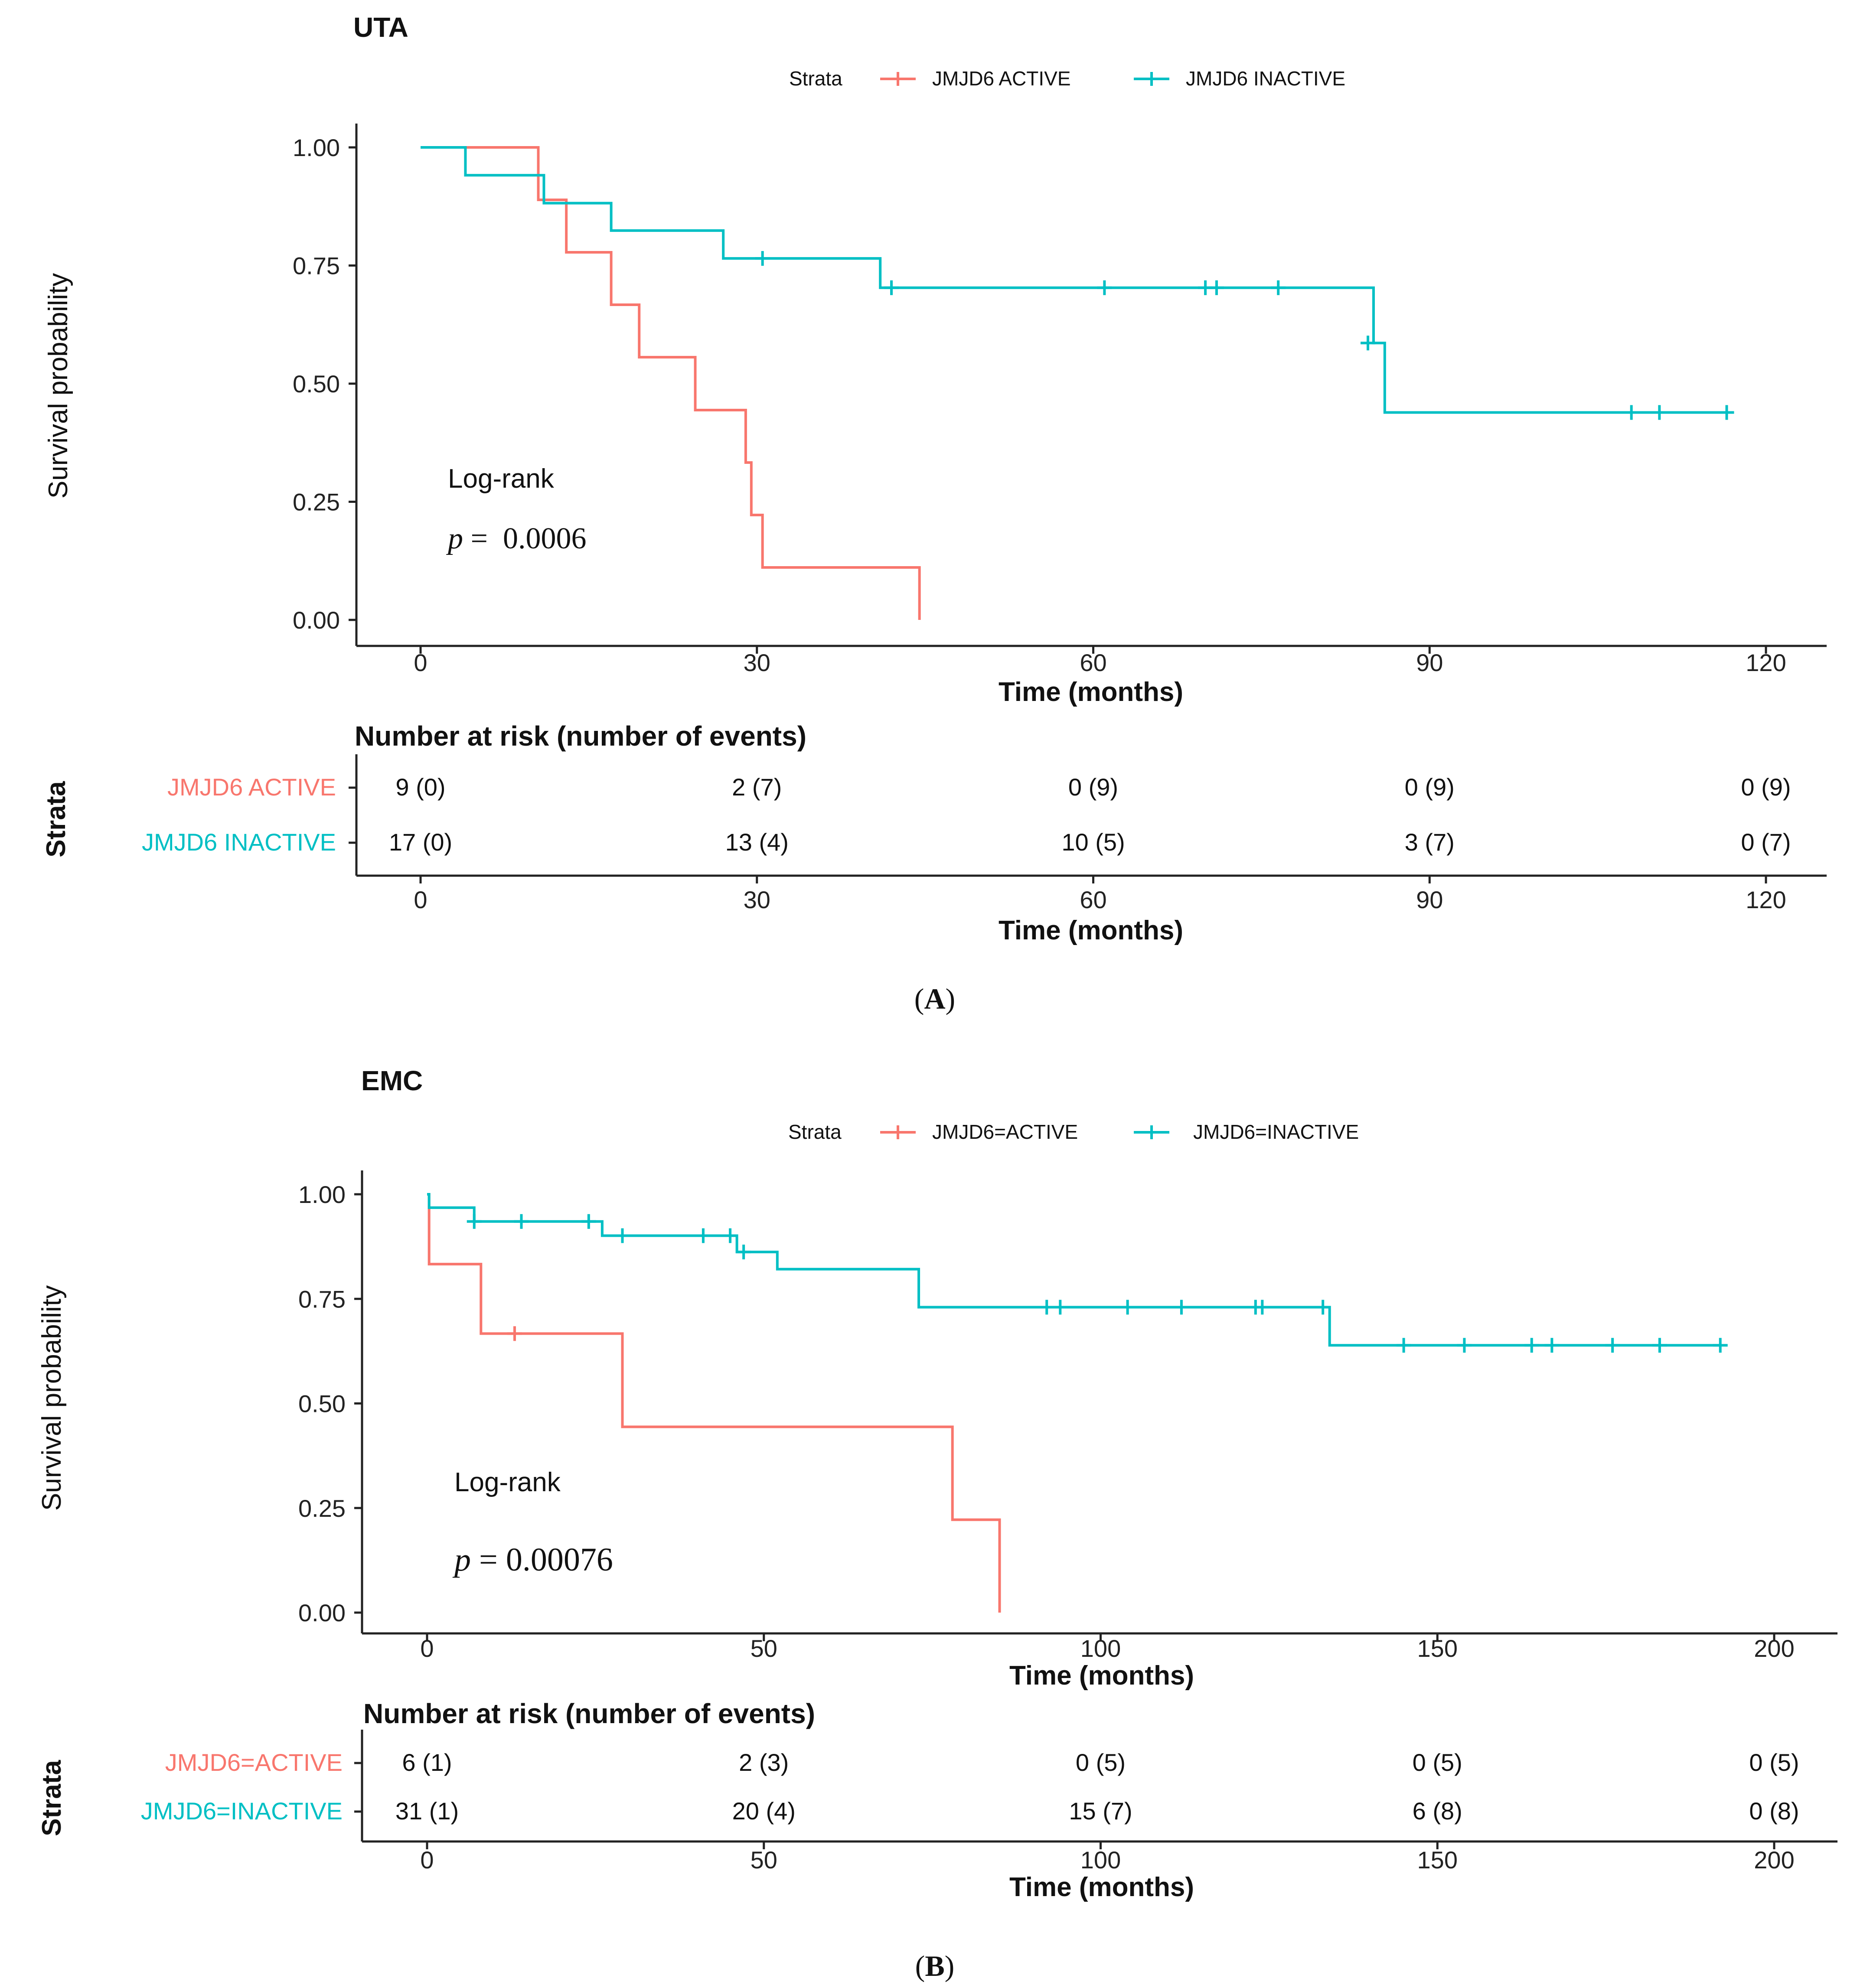 The image size is (1870, 1988). What do you see at coordinates (254, 1762) in the screenshot?
I see `risk-row-label: JMJD6=ACTIVE` at bounding box center [254, 1762].